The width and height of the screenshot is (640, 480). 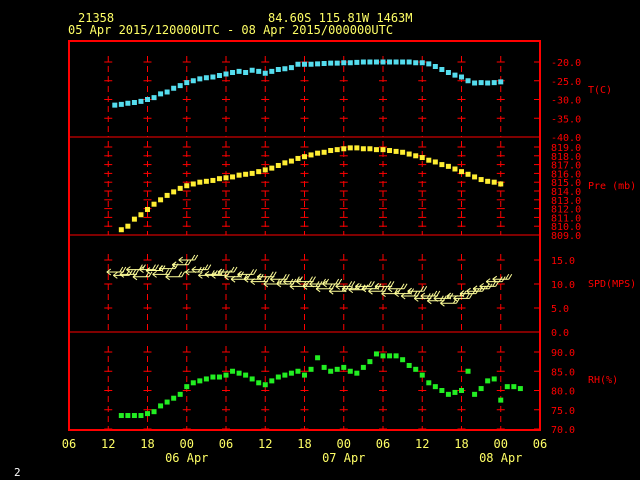 I want to click on x-tick-label: 18, so click(x=304, y=444).